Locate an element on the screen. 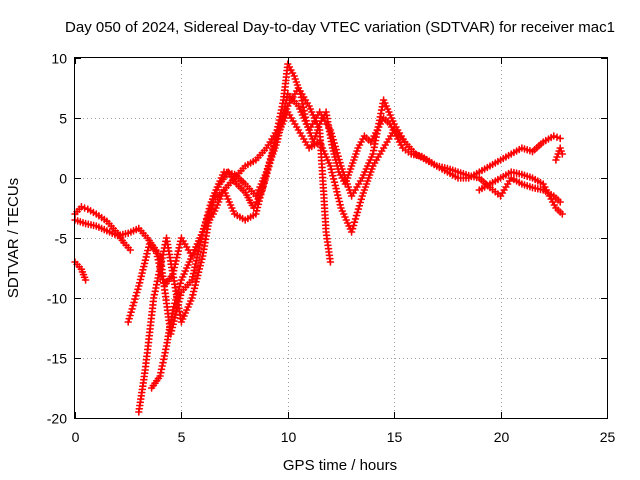 The height and width of the screenshot is (480, 640). x-tick-label: 20 is located at coordinates (502, 437).